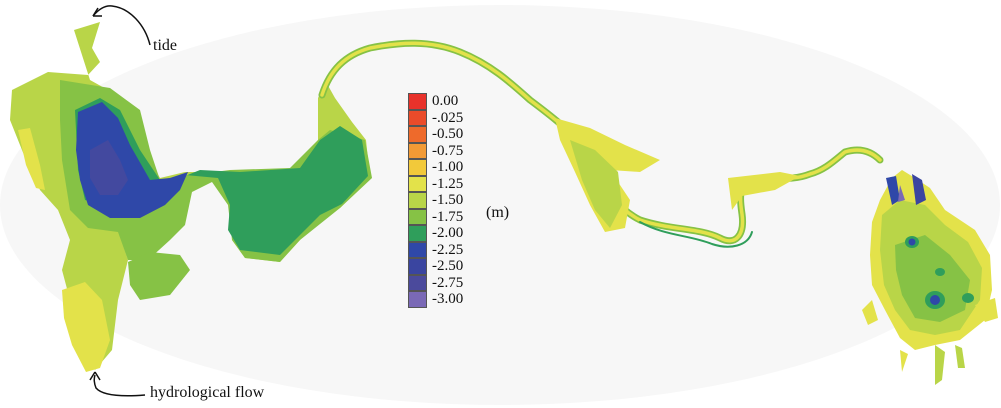  What do you see at coordinates (448, 167) in the screenshot?
I see `legend-label: -1.00` at bounding box center [448, 167].